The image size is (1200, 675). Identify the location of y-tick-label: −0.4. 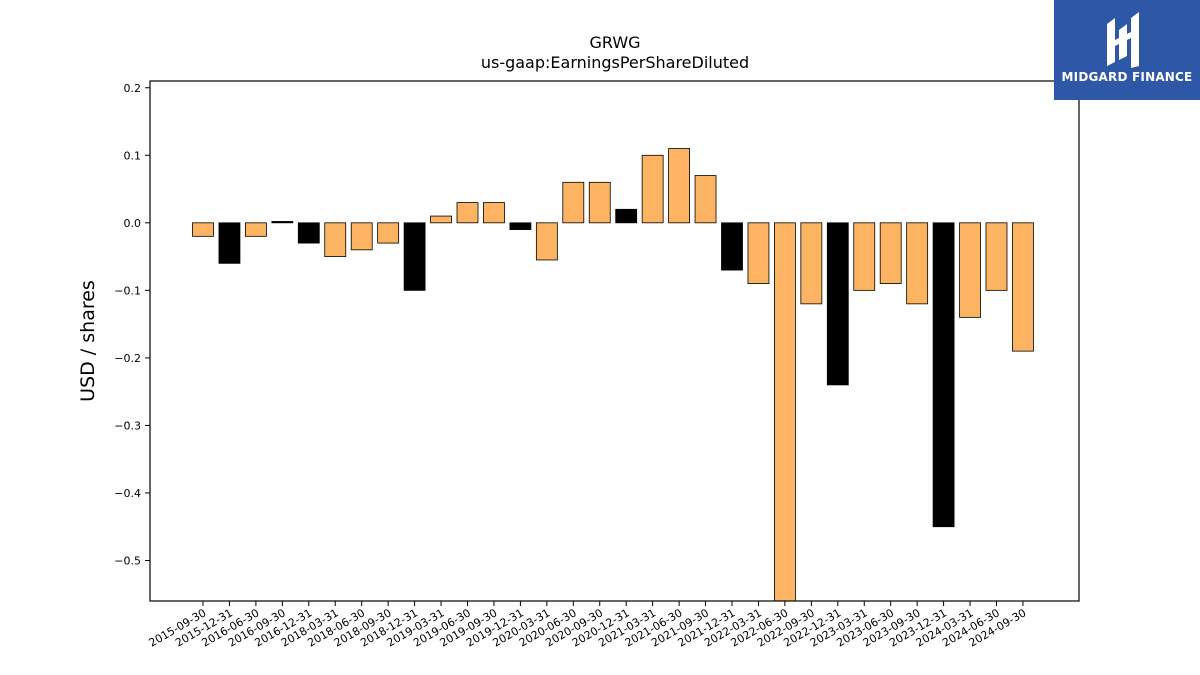
(127, 493).